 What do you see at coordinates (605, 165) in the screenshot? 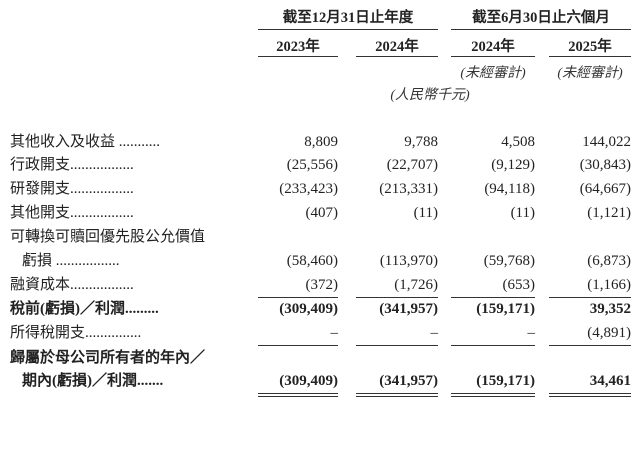
I see `row-value: (30,843)` at bounding box center [605, 165].